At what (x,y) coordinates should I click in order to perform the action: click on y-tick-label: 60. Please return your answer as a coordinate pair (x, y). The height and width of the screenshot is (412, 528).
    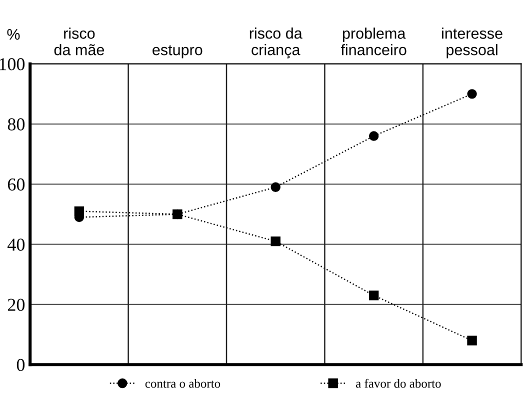
    Looking at the image, I should click on (16, 184).